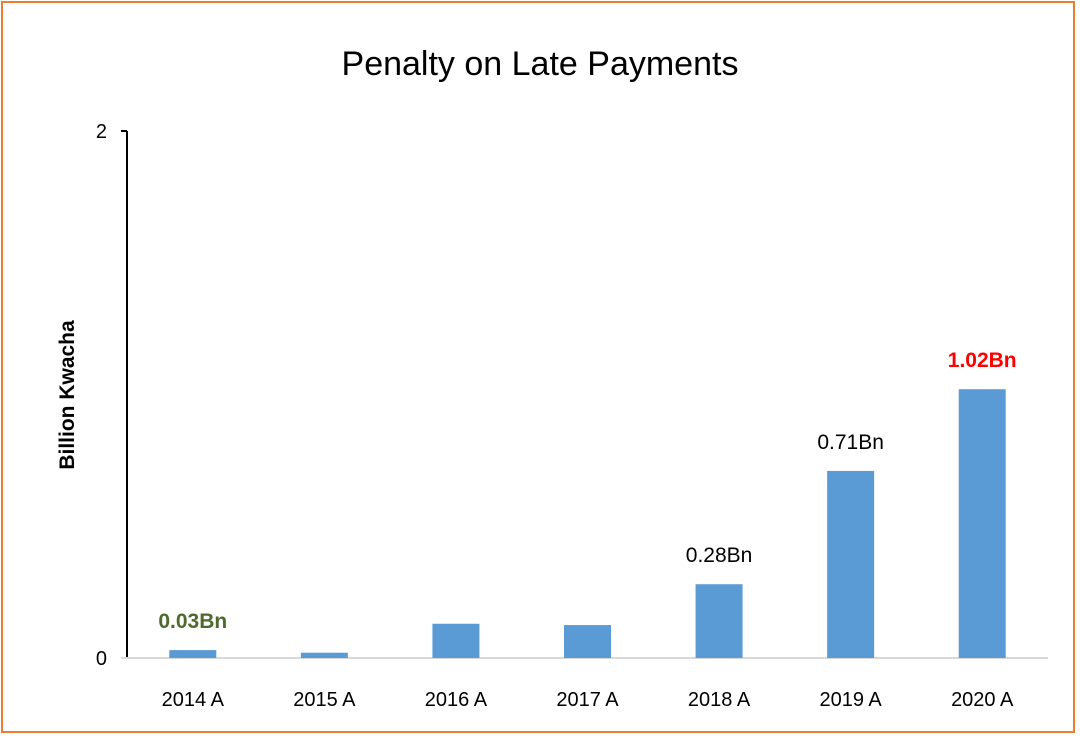 Image resolution: width=1080 pixels, height=738 pixels. Describe the element at coordinates (101, 132) in the screenshot. I see `y-tick-label: 2` at that location.